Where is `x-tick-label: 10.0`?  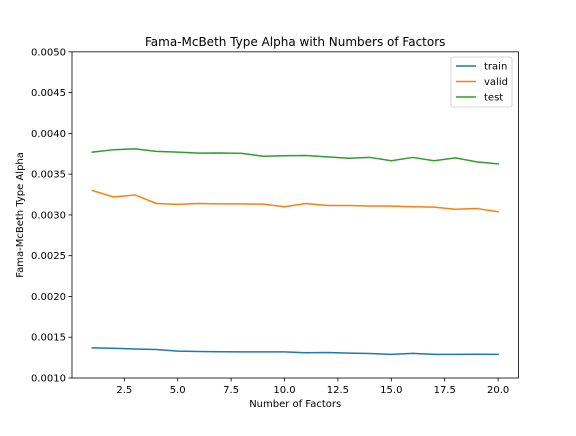
x-tick-label: 10.0 is located at coordinates (284, 390).